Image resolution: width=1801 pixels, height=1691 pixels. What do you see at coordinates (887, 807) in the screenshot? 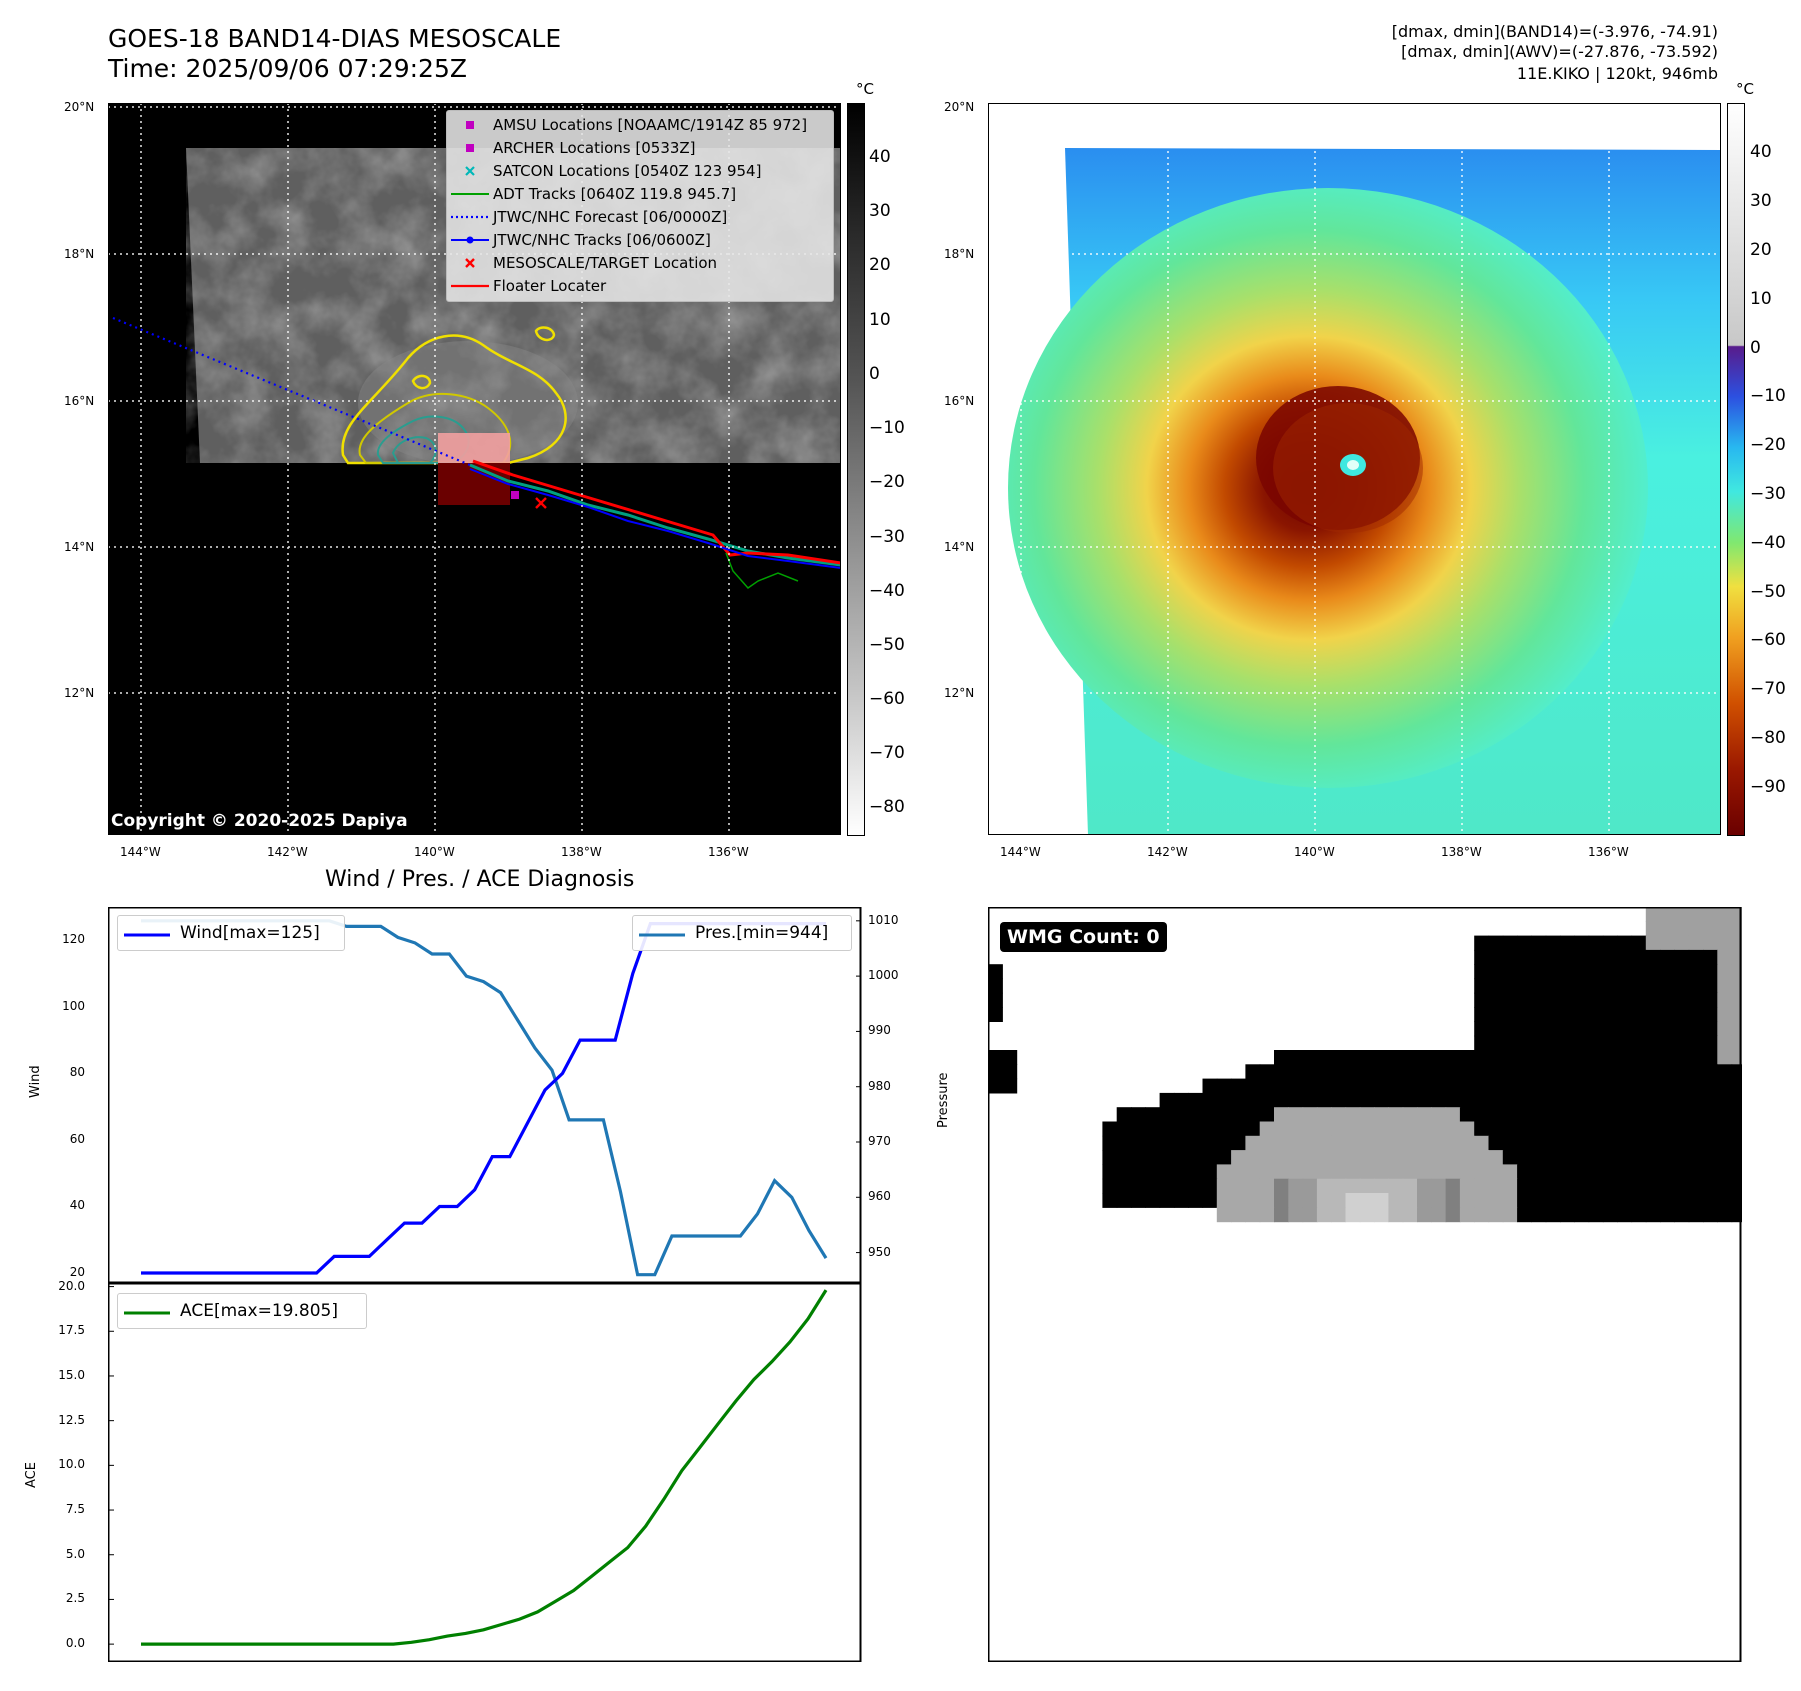
I see `ir-colorbar-tick: −80` at bounding box center [887, 807].